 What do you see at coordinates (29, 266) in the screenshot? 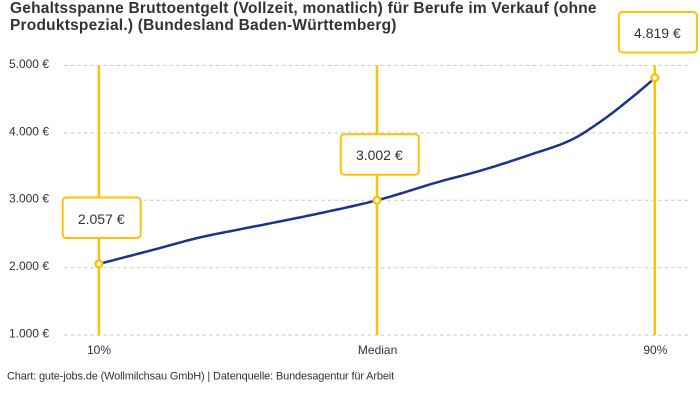
I see `svg-text: 2.000 €` at bounding box center [29, 266].